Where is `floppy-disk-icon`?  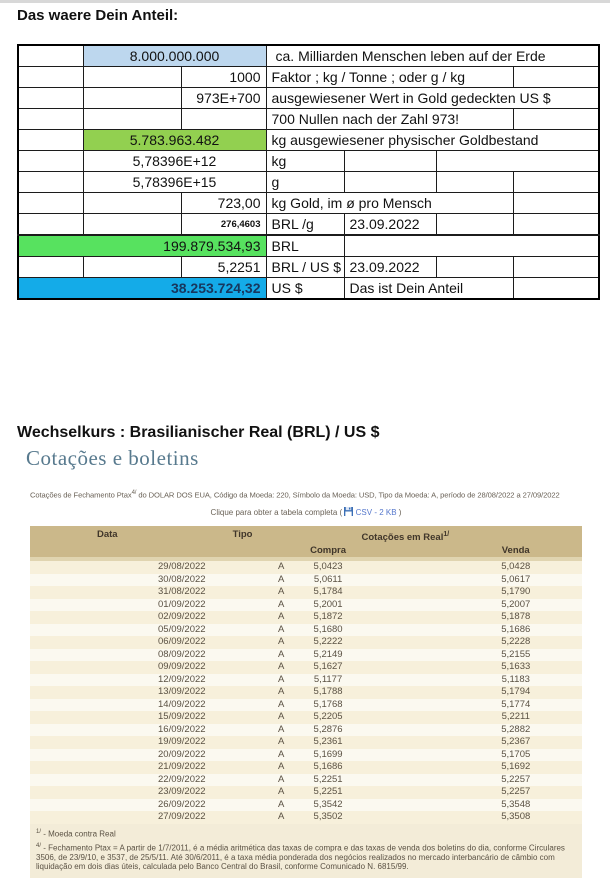 floppy-disk-icon is located at coordinates (349, 512).